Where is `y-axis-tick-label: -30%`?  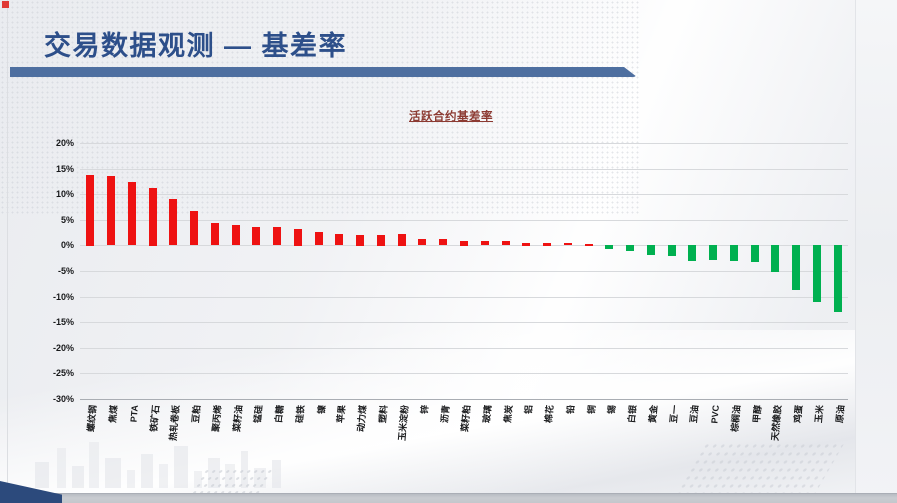 y-axis-tick-label: -30% is located at coordinates (63, 399).